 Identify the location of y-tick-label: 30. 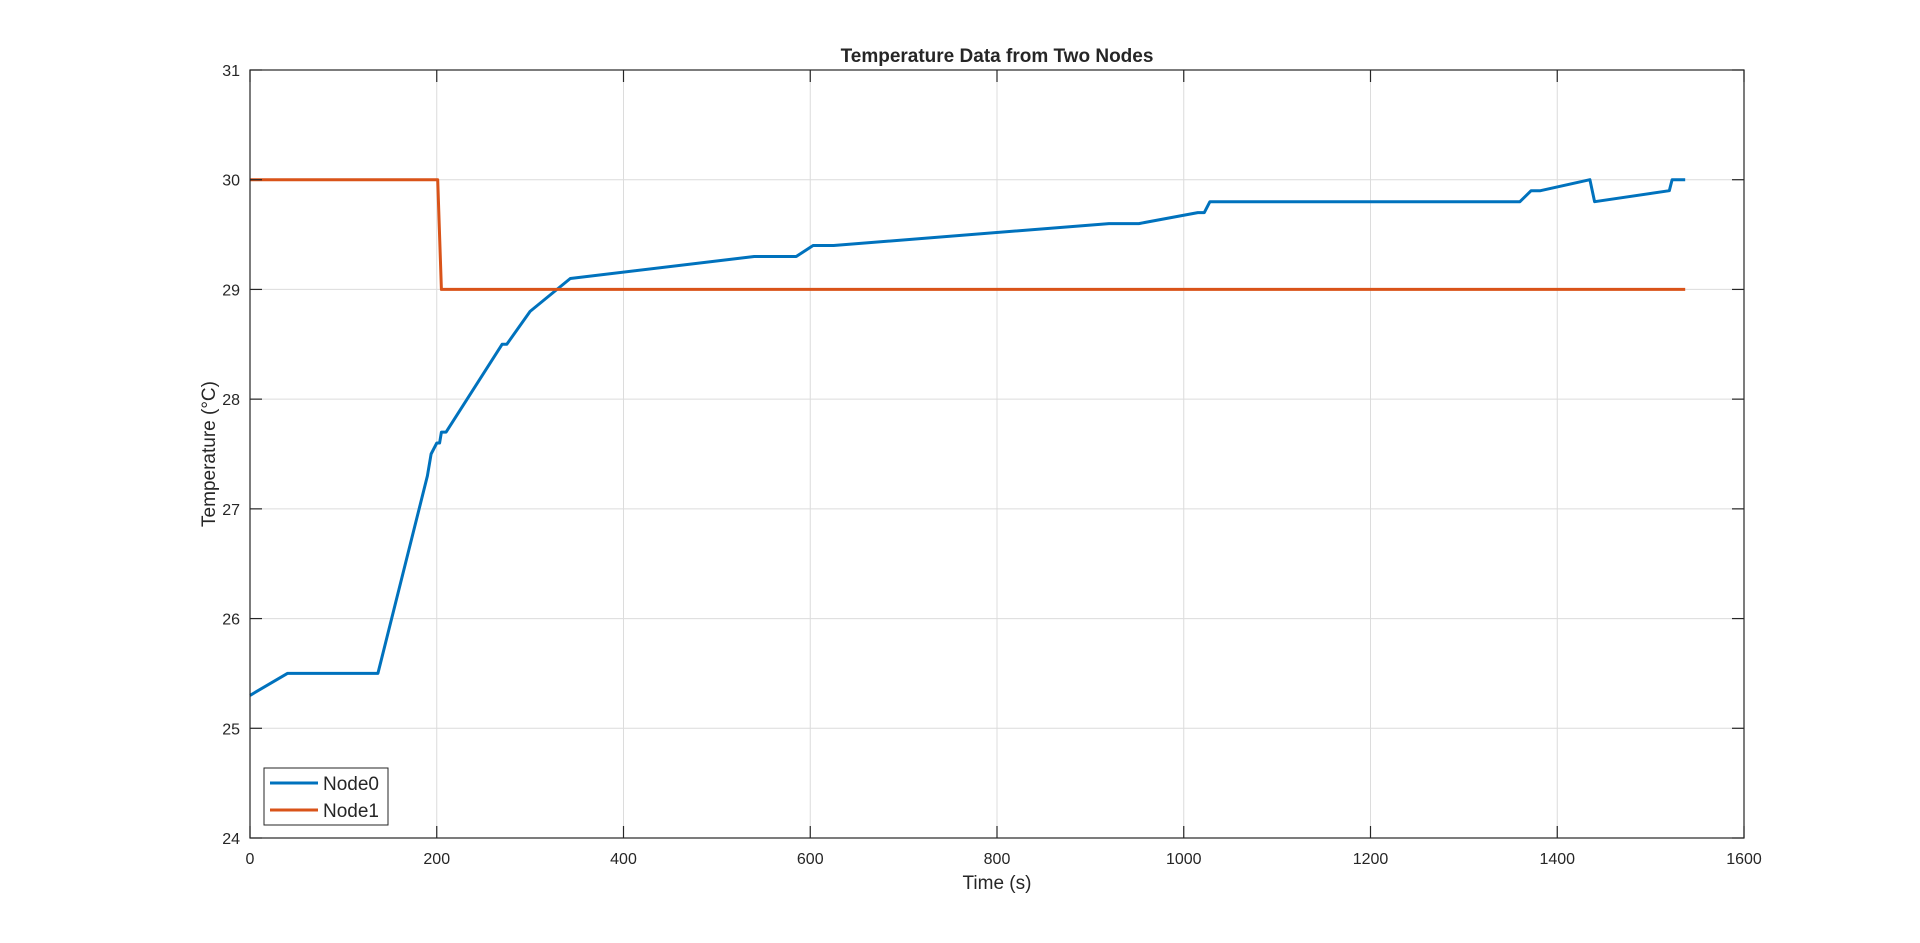
(231, 181).